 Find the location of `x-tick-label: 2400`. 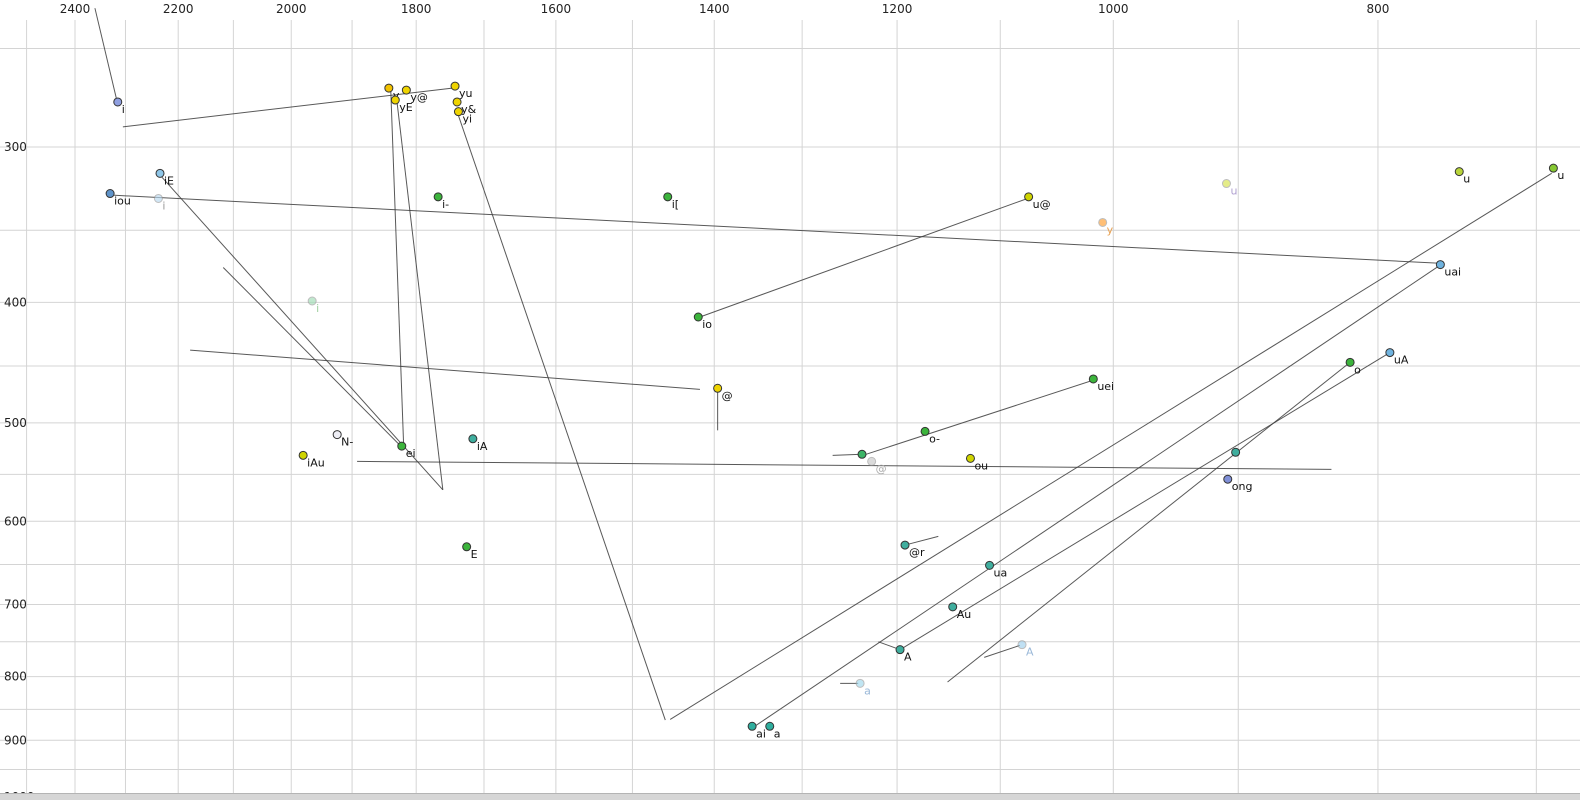

x-tick-label: 2400 is located at coordinates (75, 9).